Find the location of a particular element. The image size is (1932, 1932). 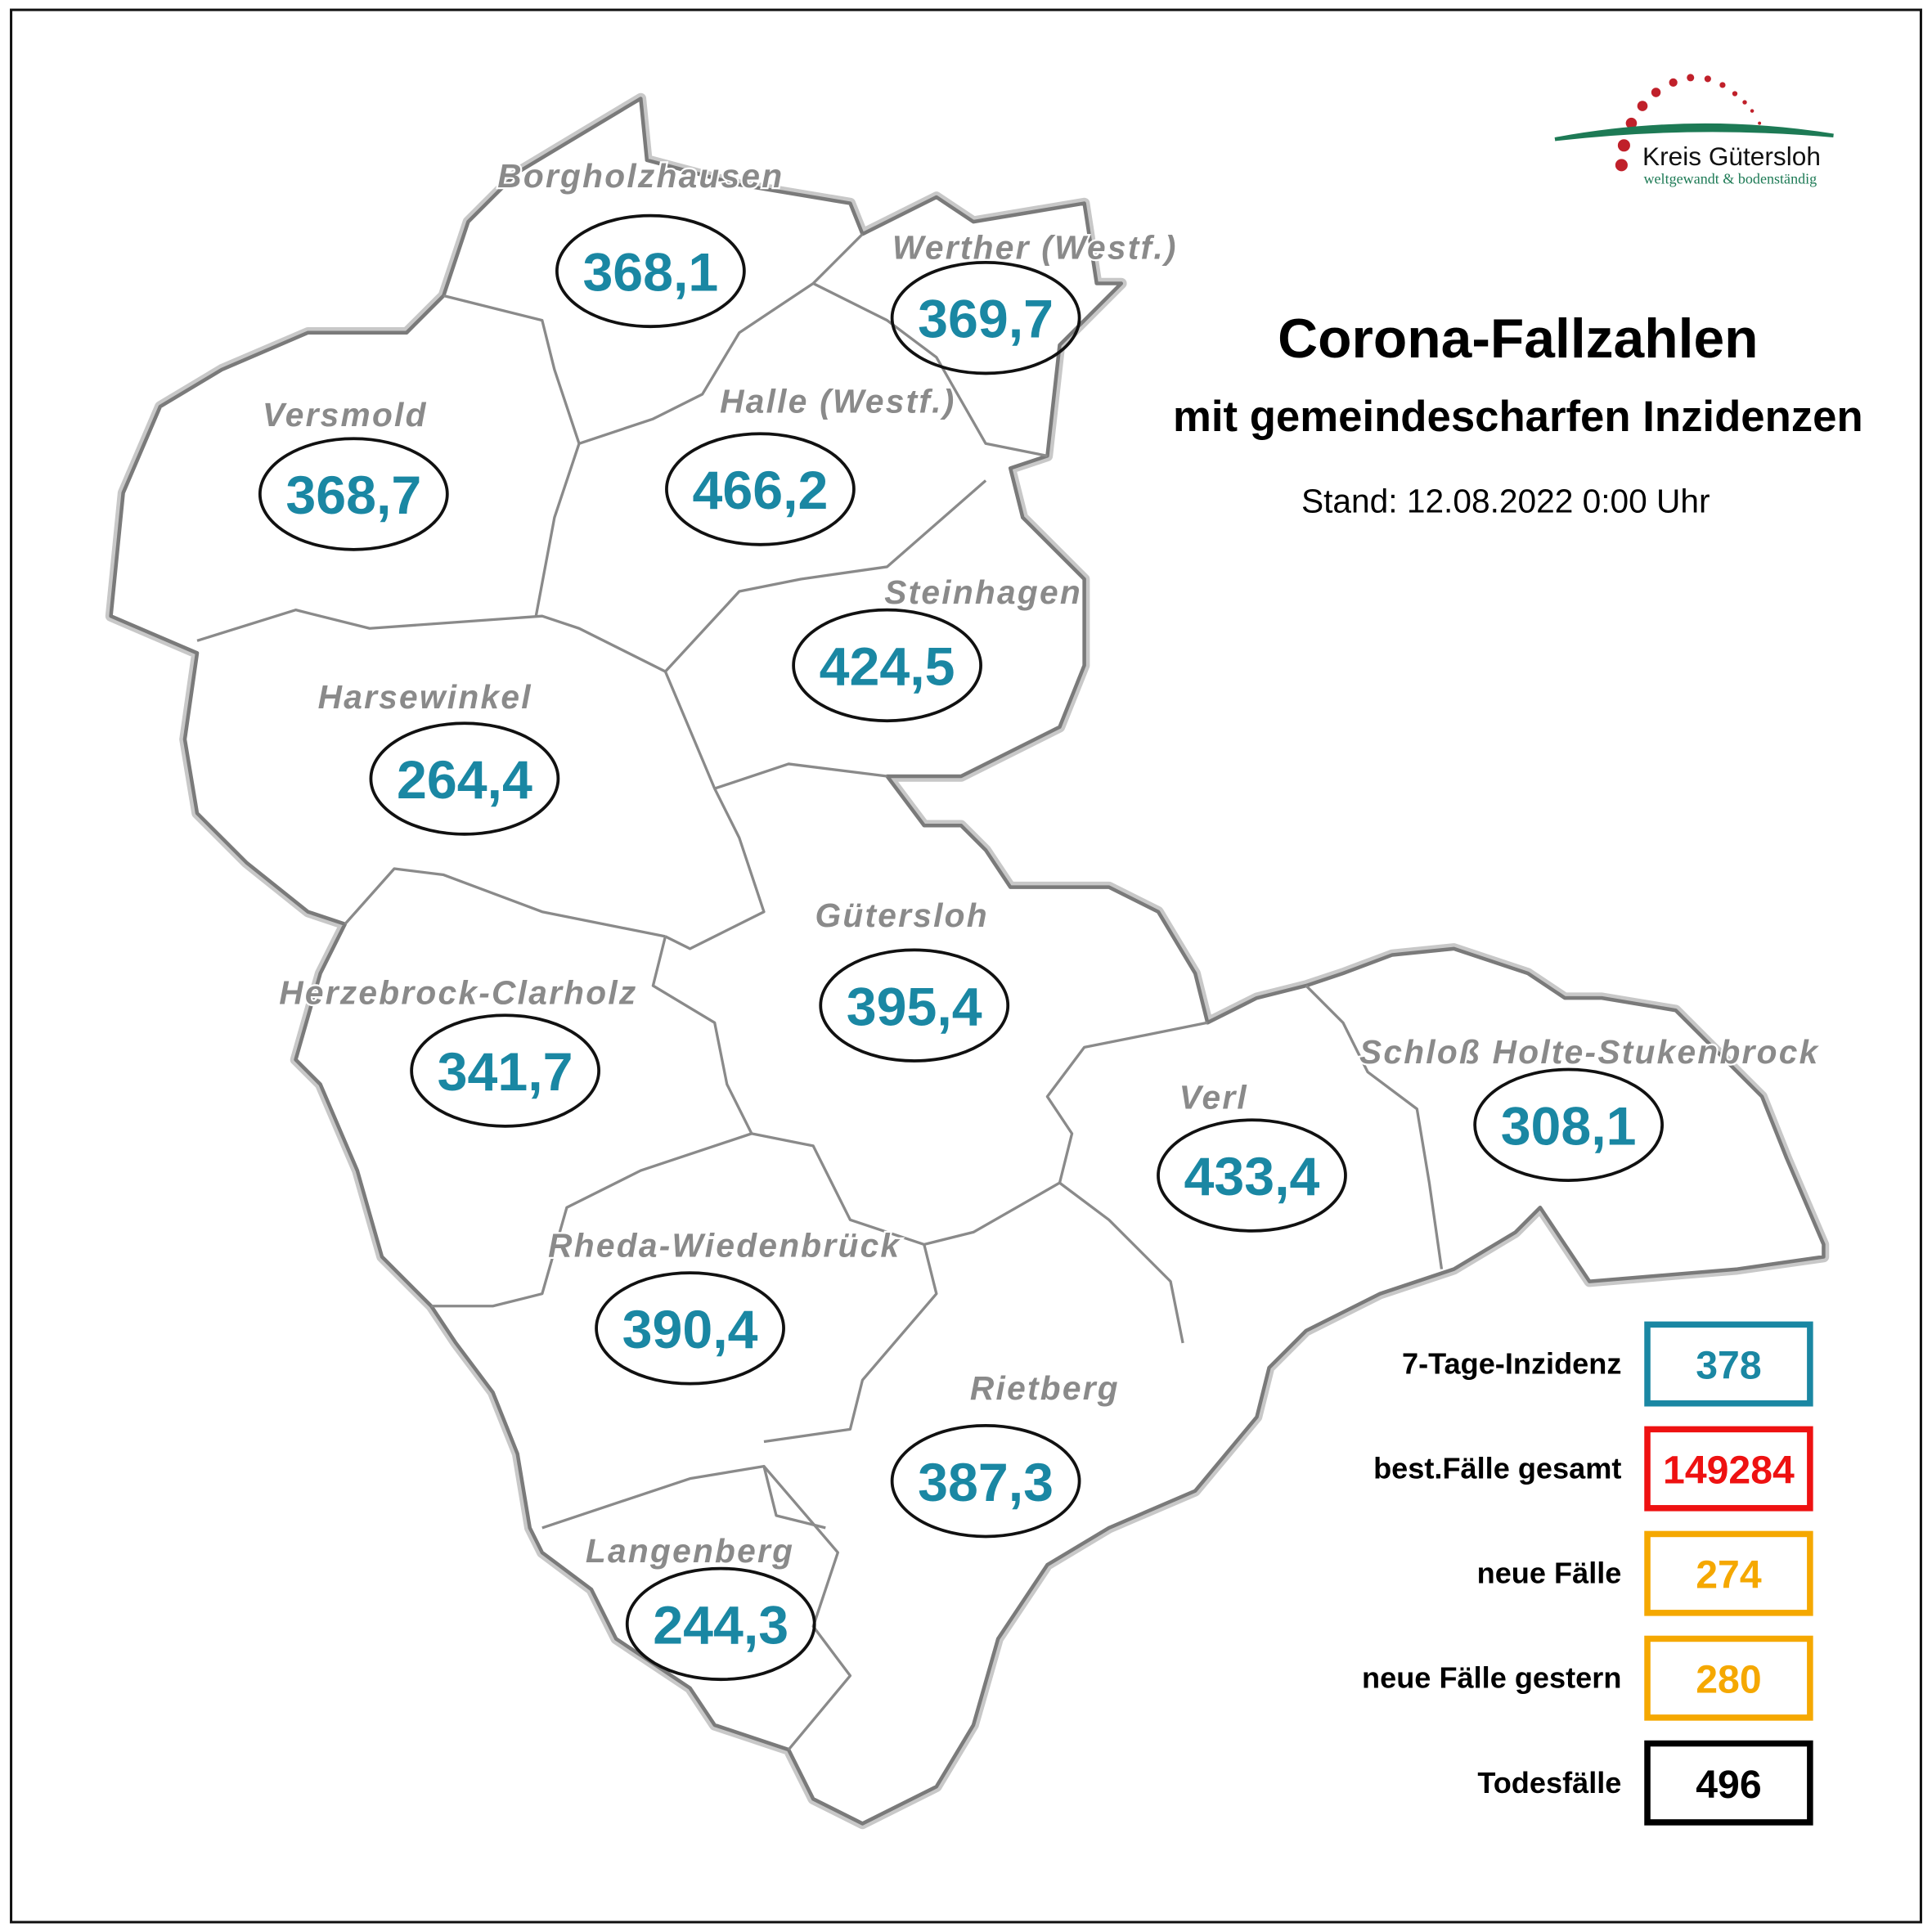

municipality: Schloß Holte-Stukenbrock 308,1 is located at coordinates (1589, 1106).